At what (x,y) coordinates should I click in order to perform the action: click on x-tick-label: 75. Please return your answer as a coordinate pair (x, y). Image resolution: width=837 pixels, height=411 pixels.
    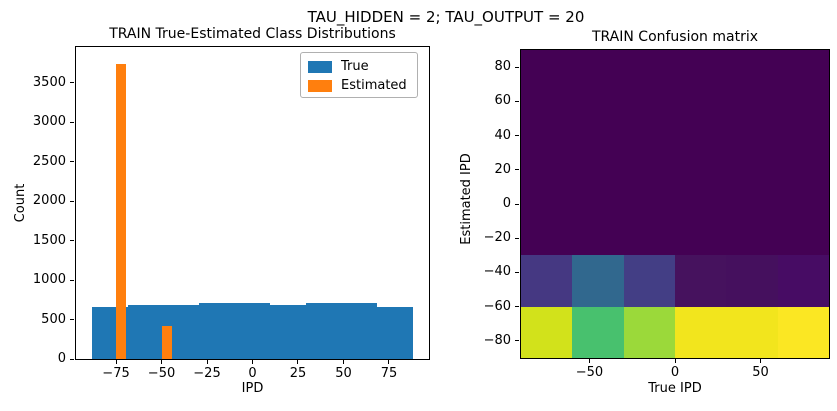
    Looking at the image, I should click on (389, 373).